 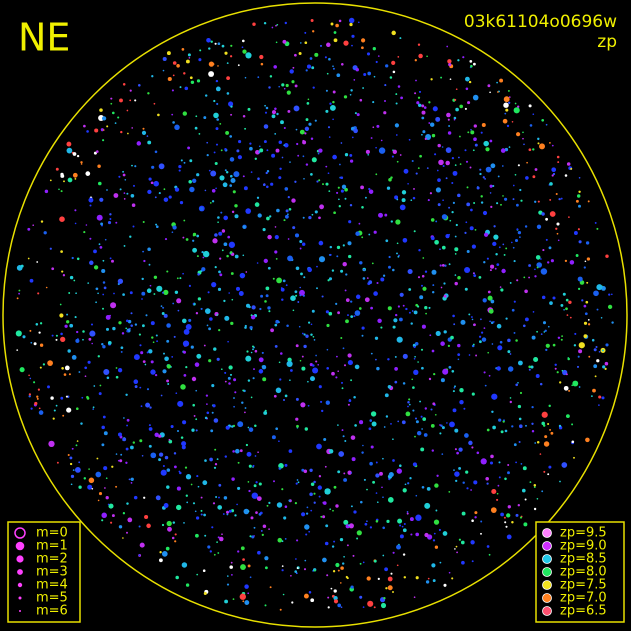 What do you see at coordinates (547, 559) in the screenshot?
I see `zp-symbol` at bounding box center [547, 559].